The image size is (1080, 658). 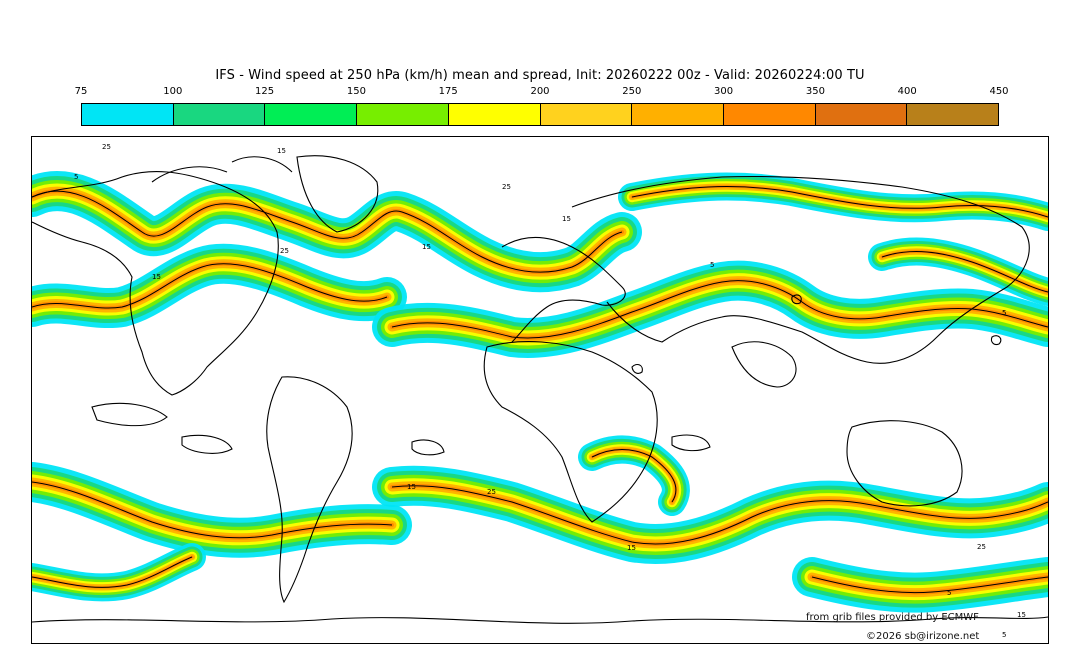 I want to click on colorbar-tick-label: 300, so click(x=724, y=91).